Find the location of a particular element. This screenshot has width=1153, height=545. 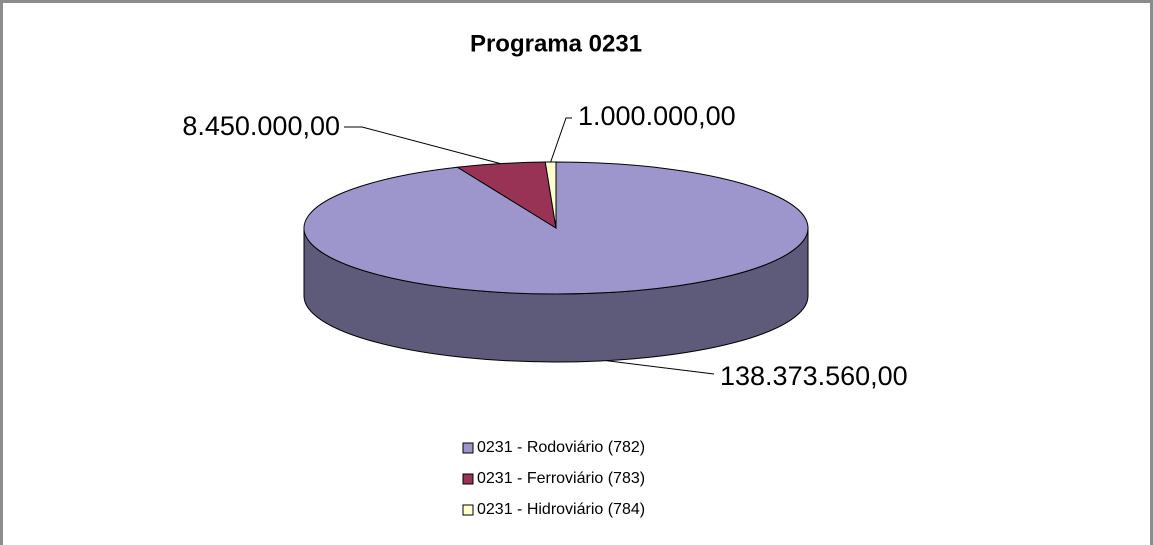

data-label: 138.373.560,00 is located at coordinates (814, 376).